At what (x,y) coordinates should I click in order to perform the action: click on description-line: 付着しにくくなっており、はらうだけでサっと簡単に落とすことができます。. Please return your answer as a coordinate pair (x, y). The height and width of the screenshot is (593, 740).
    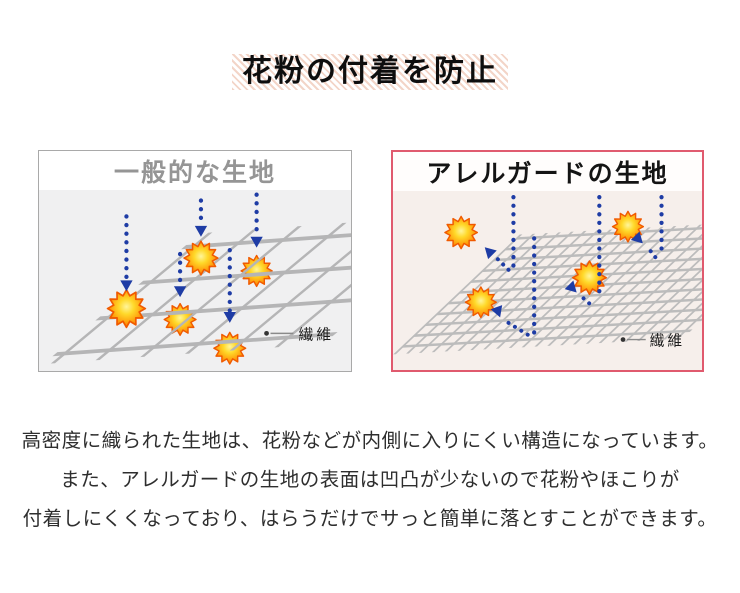
    Looking at the image, I should click on (370, 519).